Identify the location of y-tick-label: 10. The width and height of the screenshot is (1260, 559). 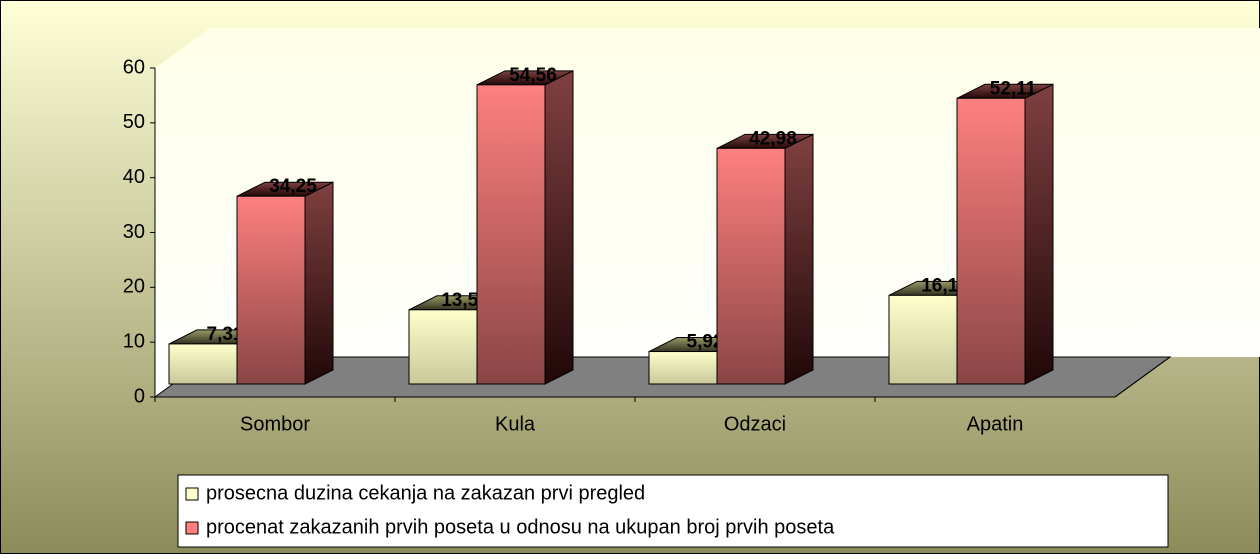
(134, 341).